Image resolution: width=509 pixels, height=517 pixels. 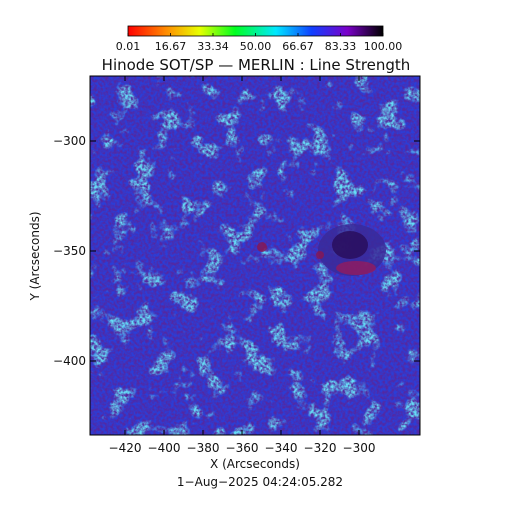 I want to click on y-tick-label: −300, so click(x=69, y=141).